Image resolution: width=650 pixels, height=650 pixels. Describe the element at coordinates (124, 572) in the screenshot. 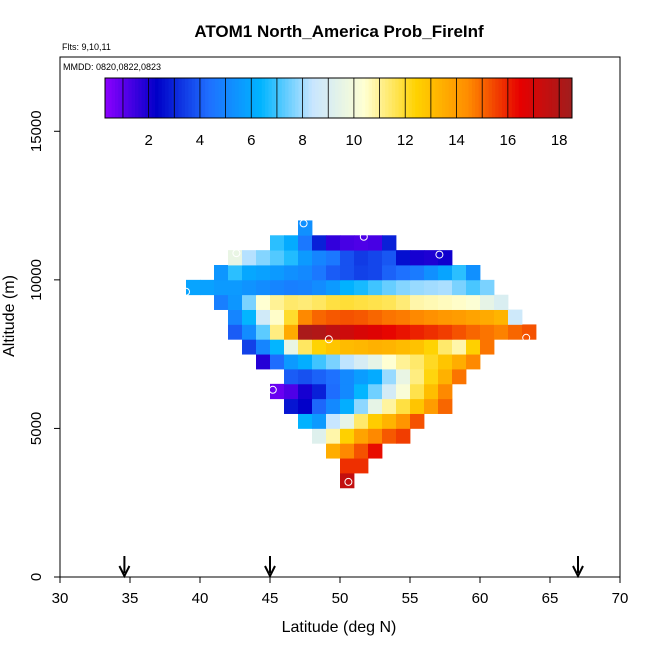

I see `flight-marker-arrowhead` at that location.